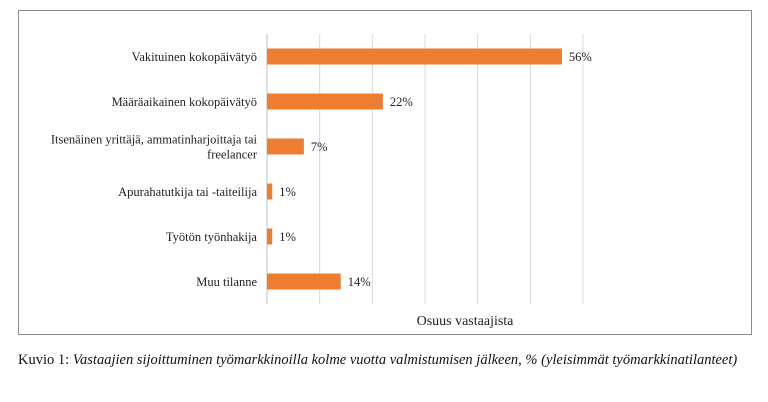 The height and width of the screenshot is (402, 768). I want to click on x-axis-title: Osuus vastaajista, so click(466, 321).